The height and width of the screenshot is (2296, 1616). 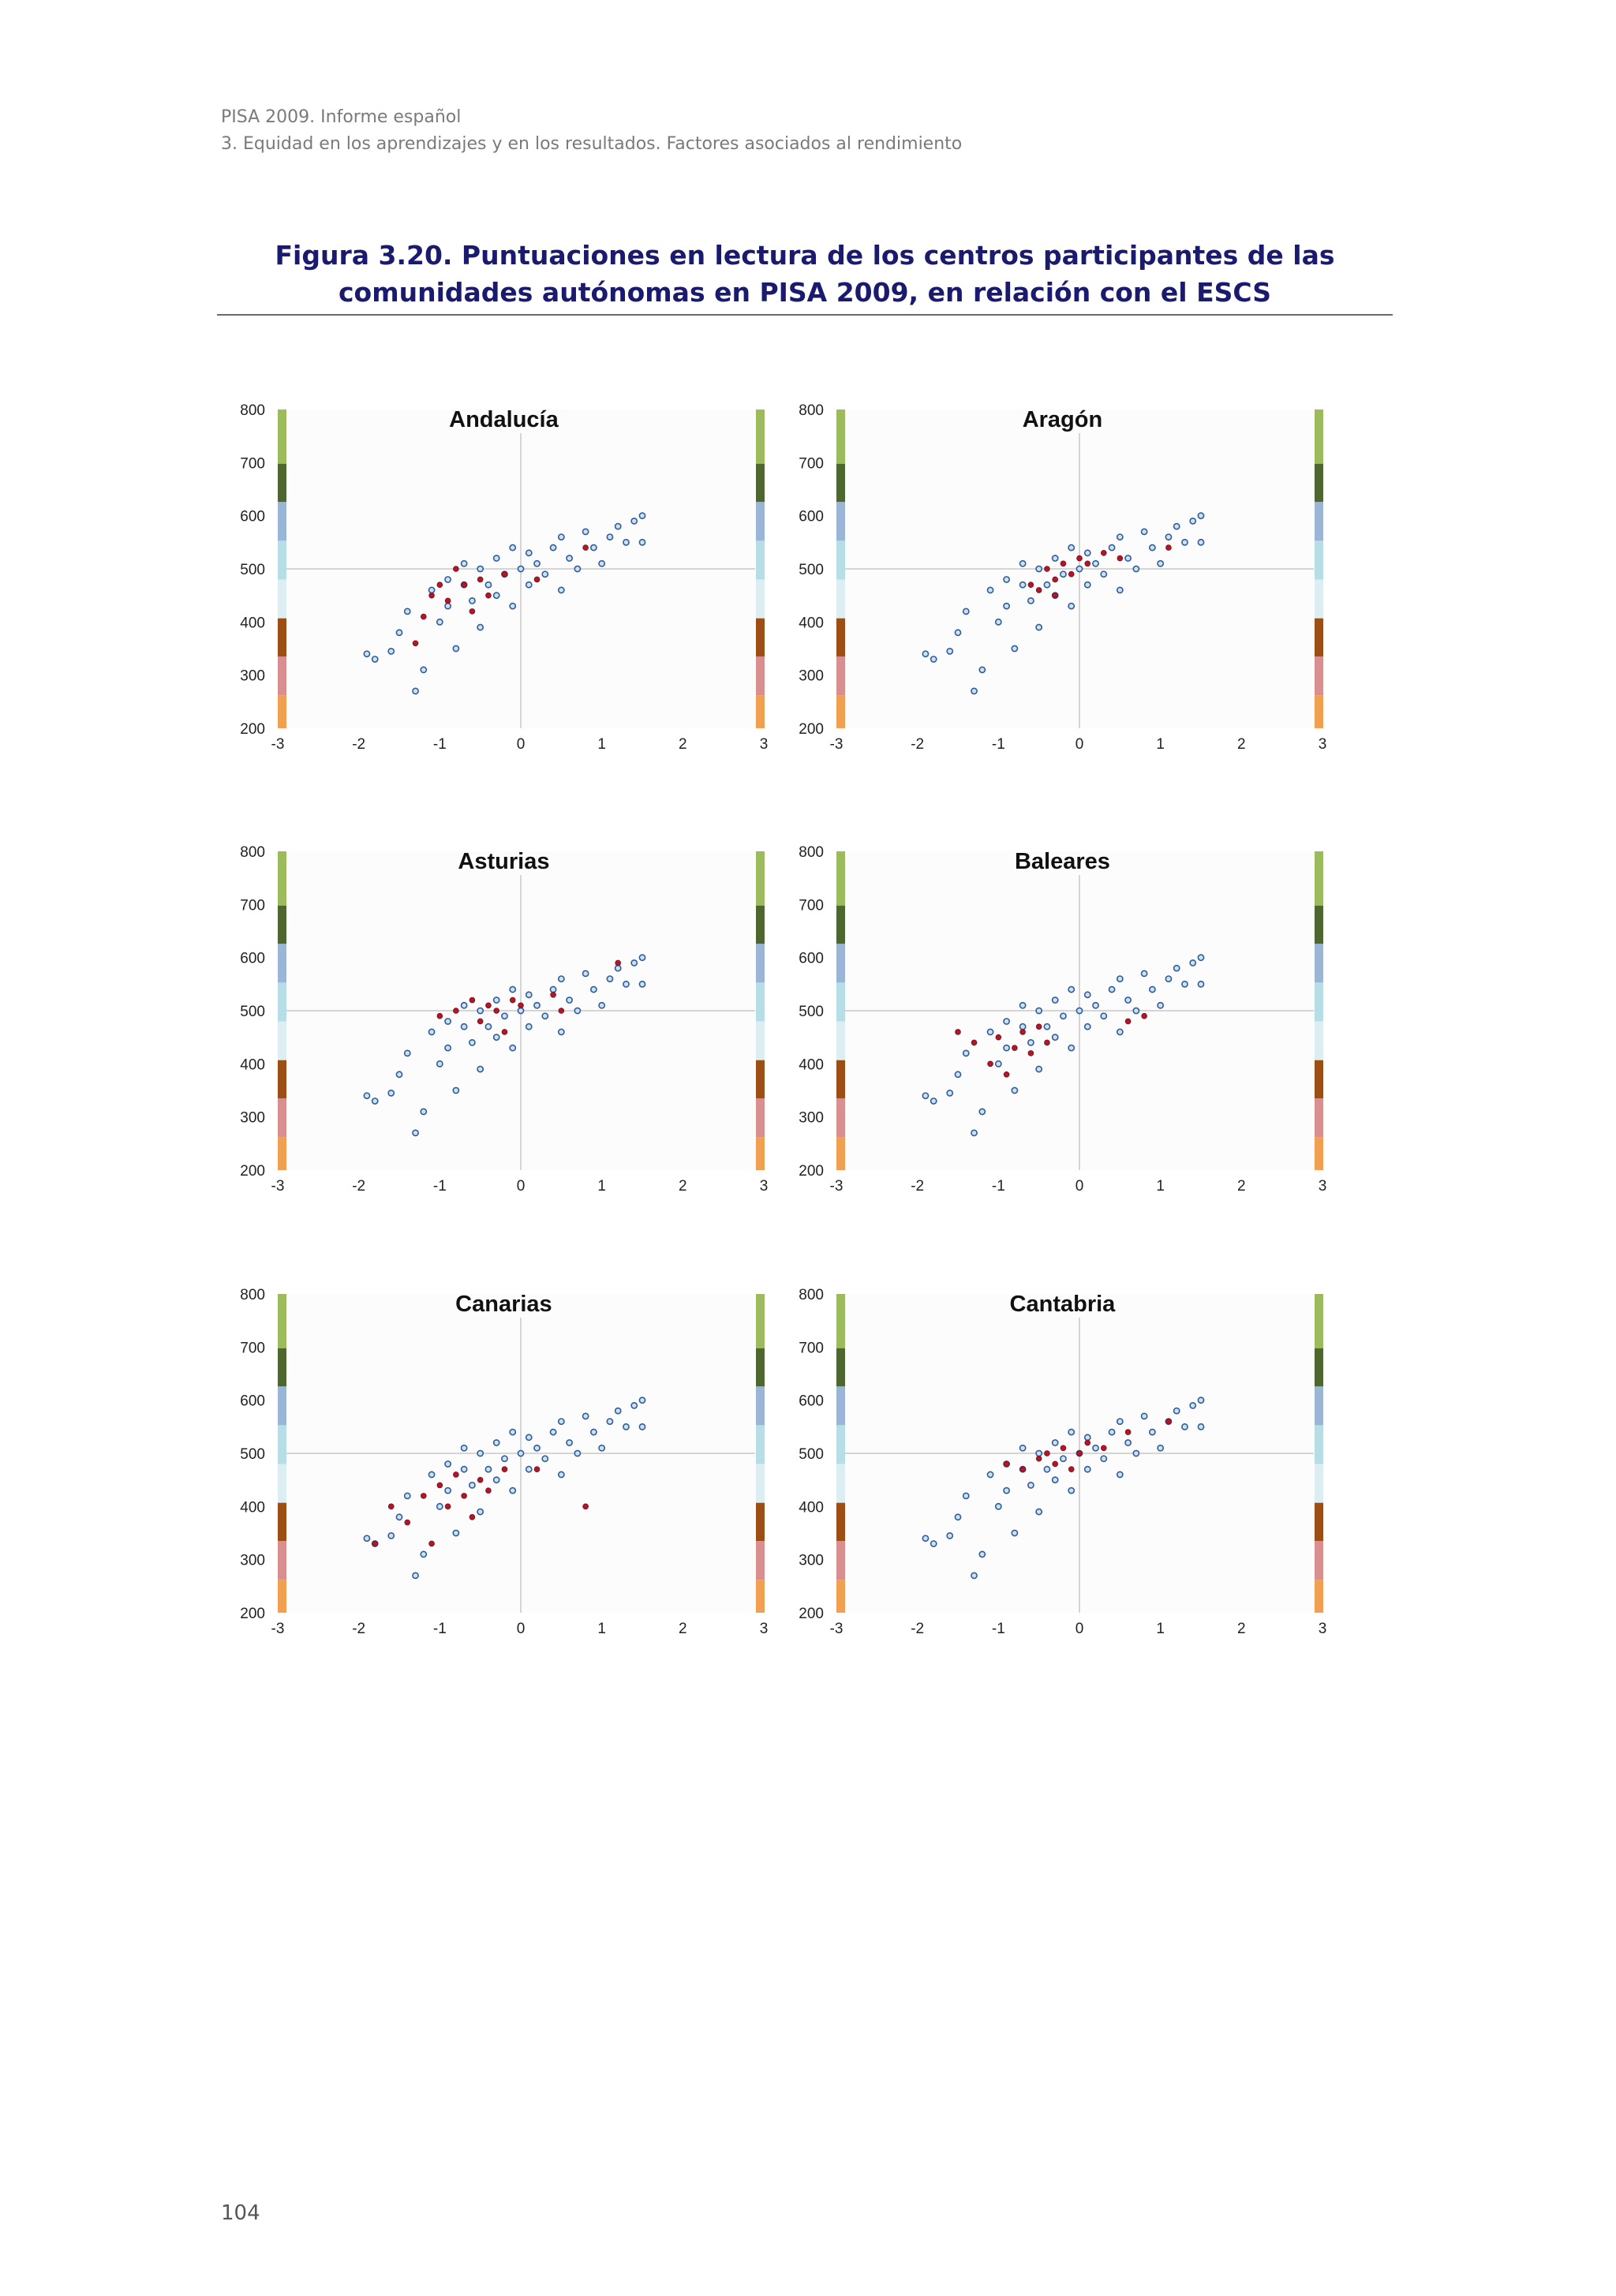 I want to click on y-tick-label: 500, so click(x=252, y=1012).